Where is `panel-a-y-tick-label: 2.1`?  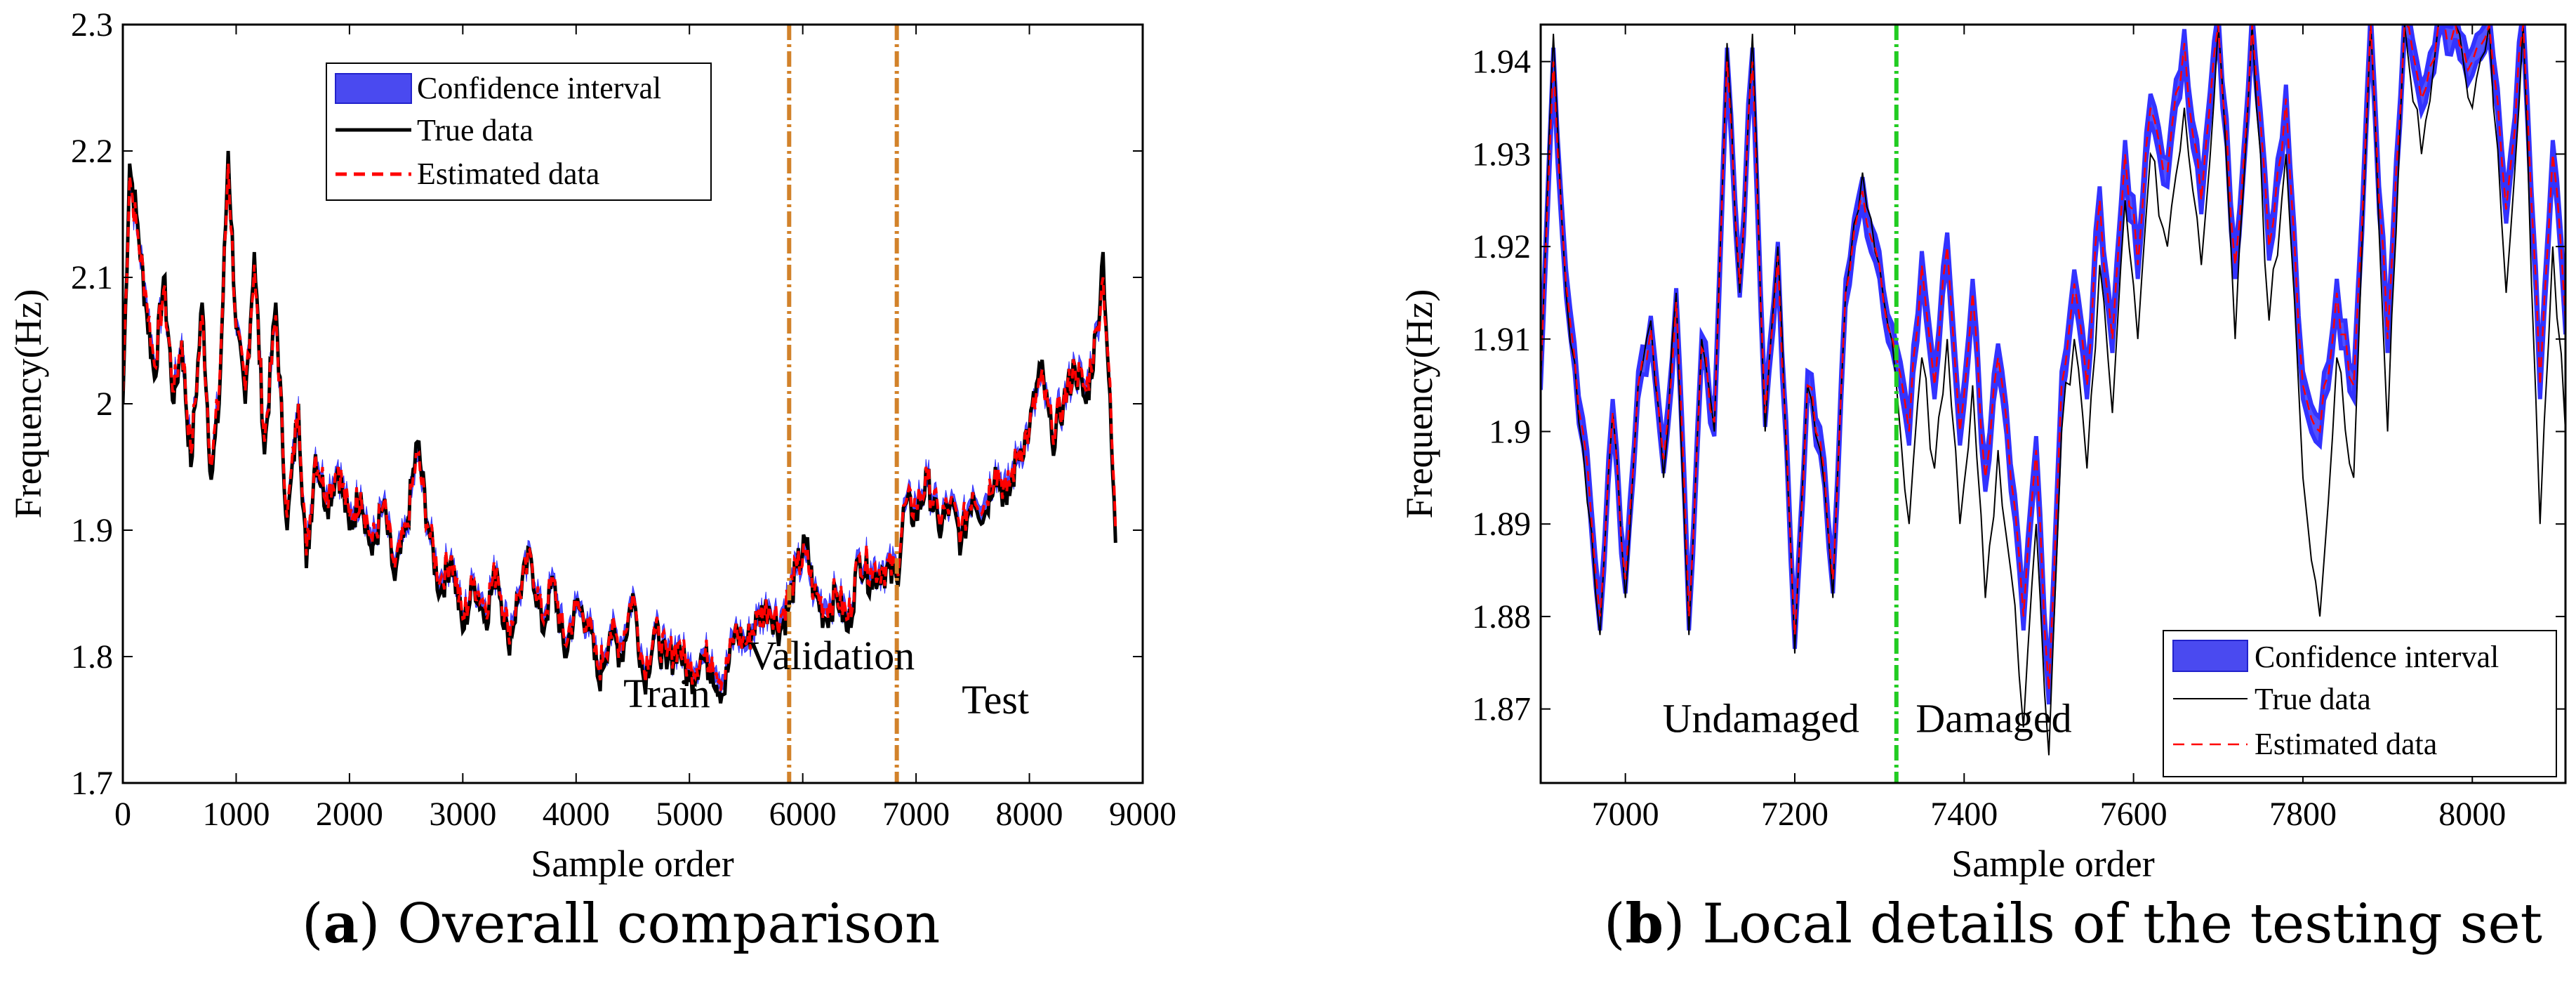 panel-a-y-tick-label: 2.1 is located at coordinates (92, 277).